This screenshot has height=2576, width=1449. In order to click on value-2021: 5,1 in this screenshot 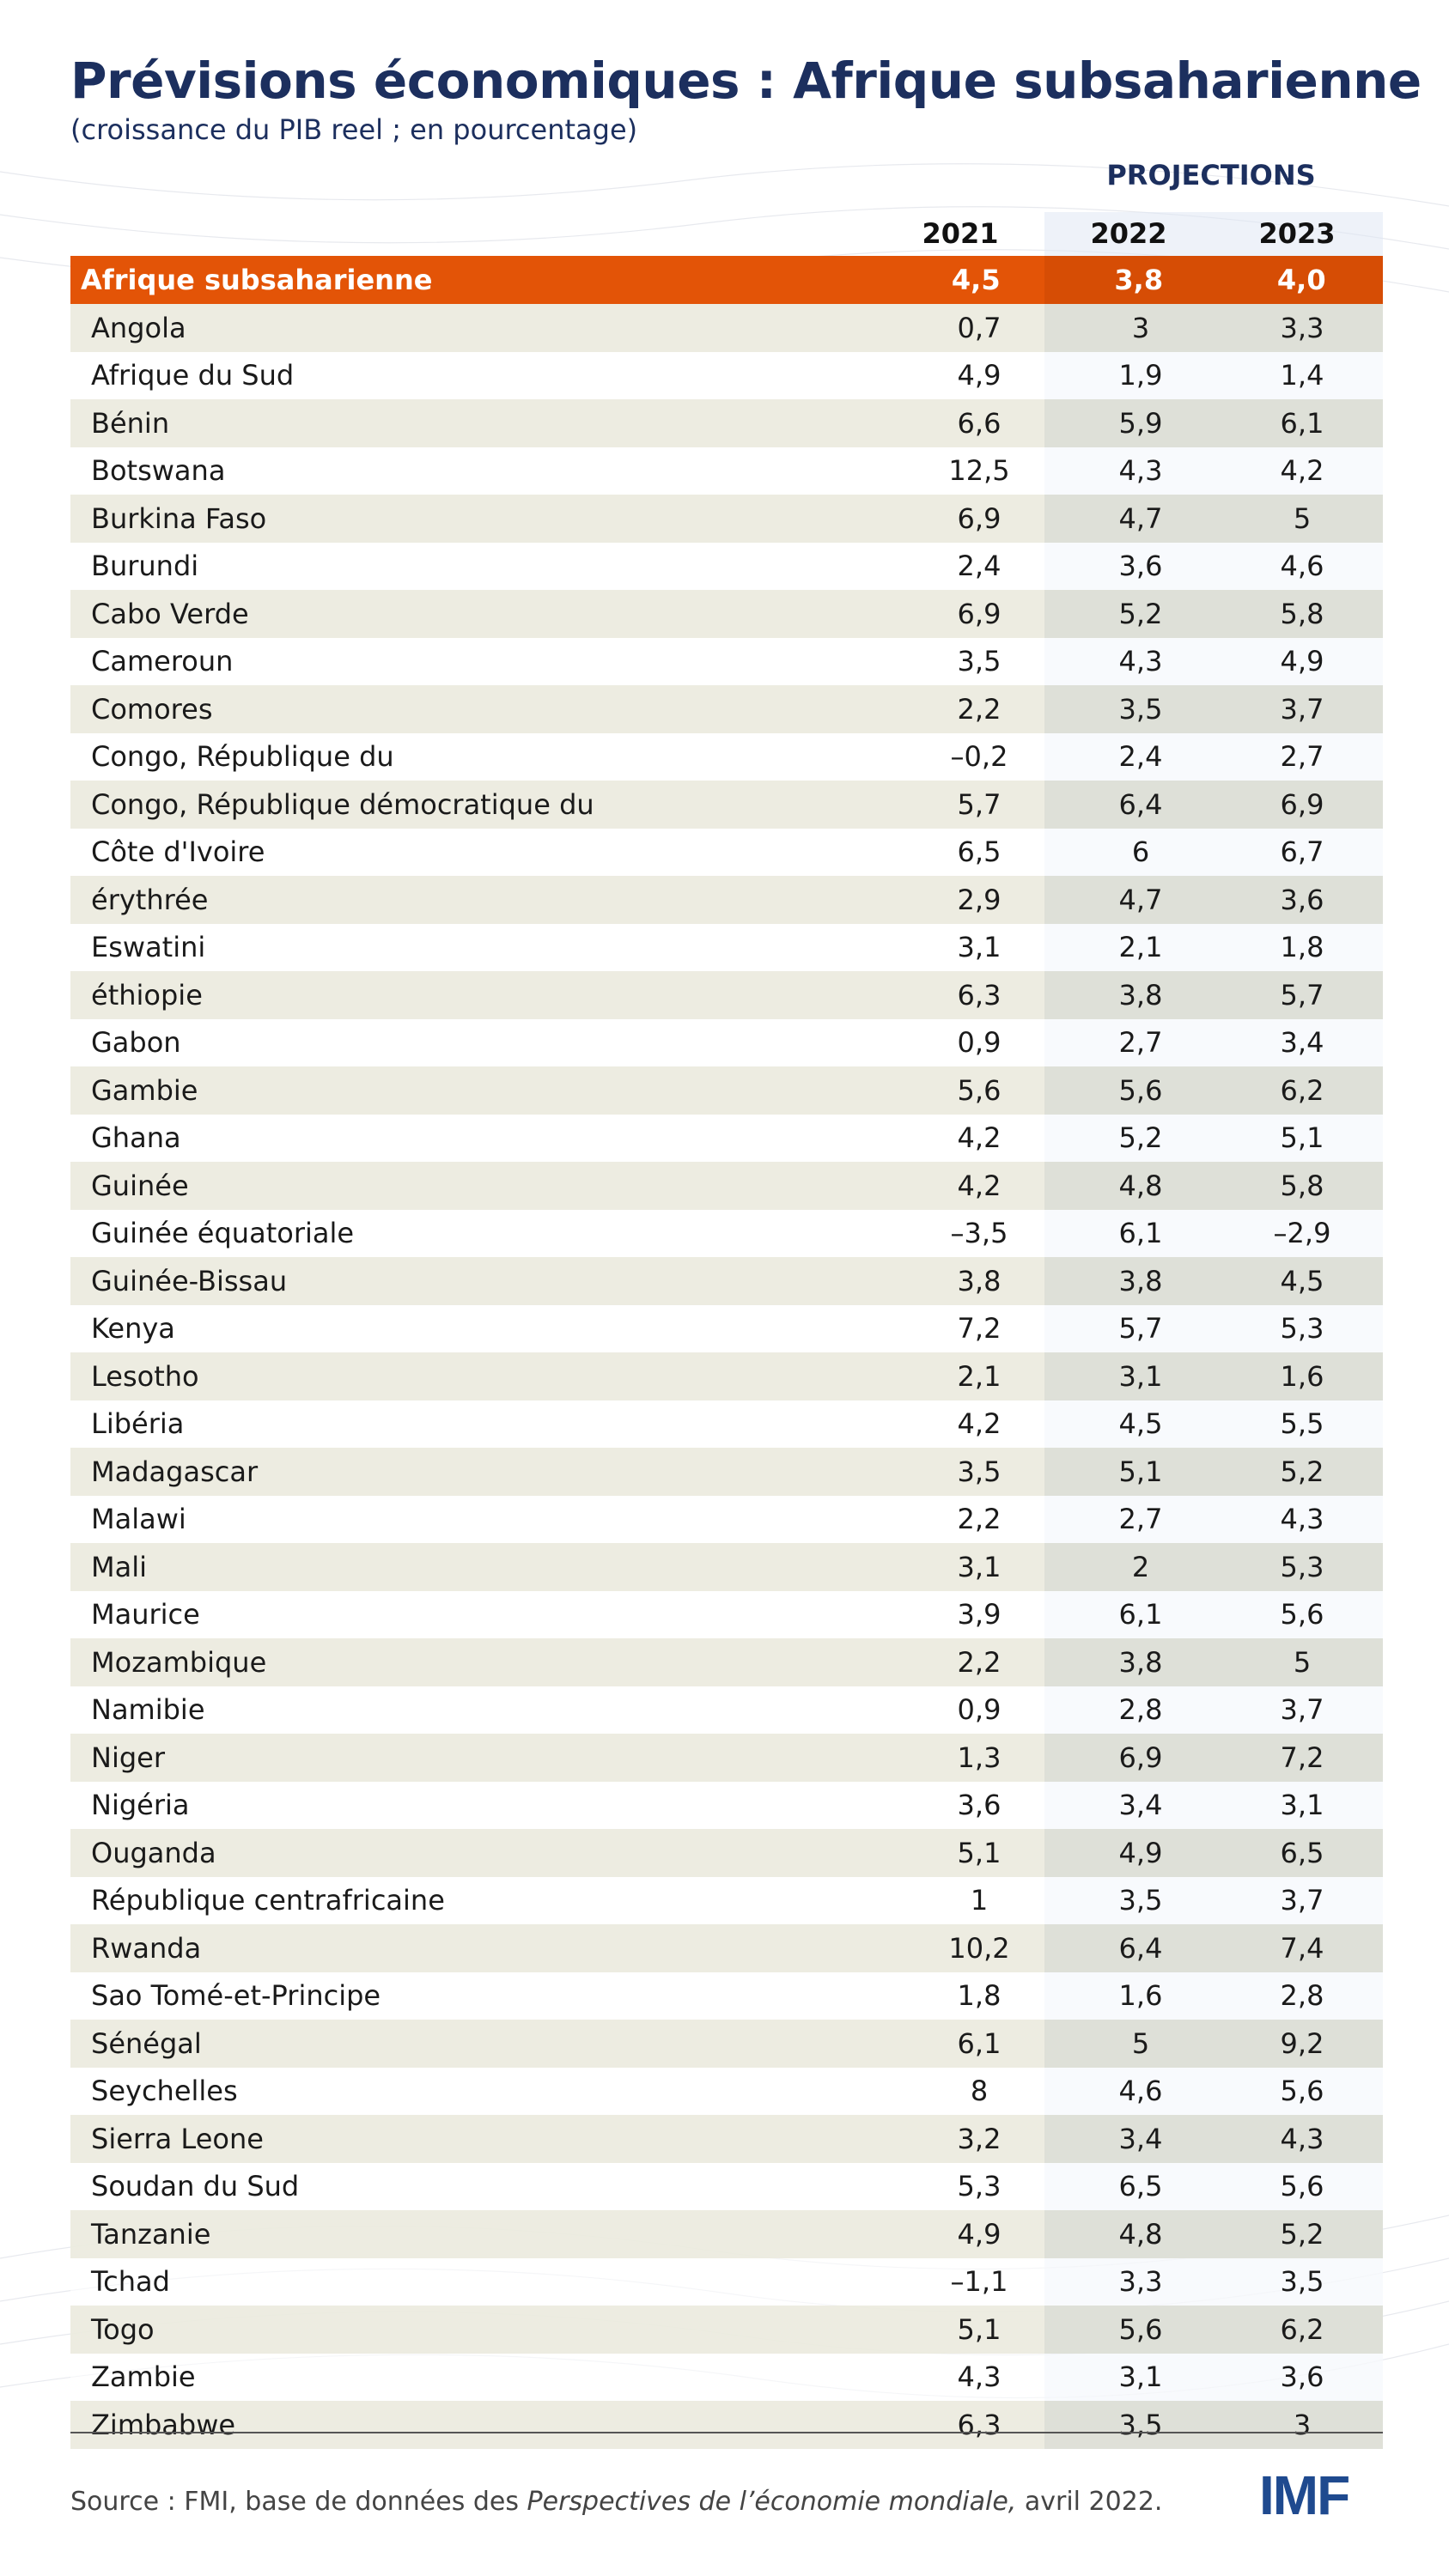, I will do `click(979, 2329)`.